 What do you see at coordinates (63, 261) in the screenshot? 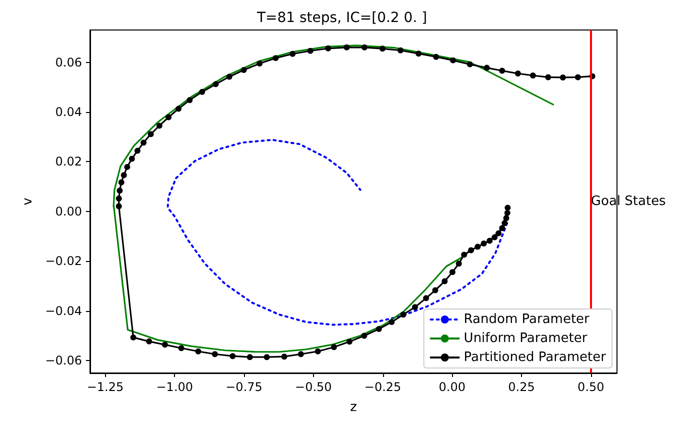
I see `y-tick-label: −0.02` at bounding box center [63, 261].